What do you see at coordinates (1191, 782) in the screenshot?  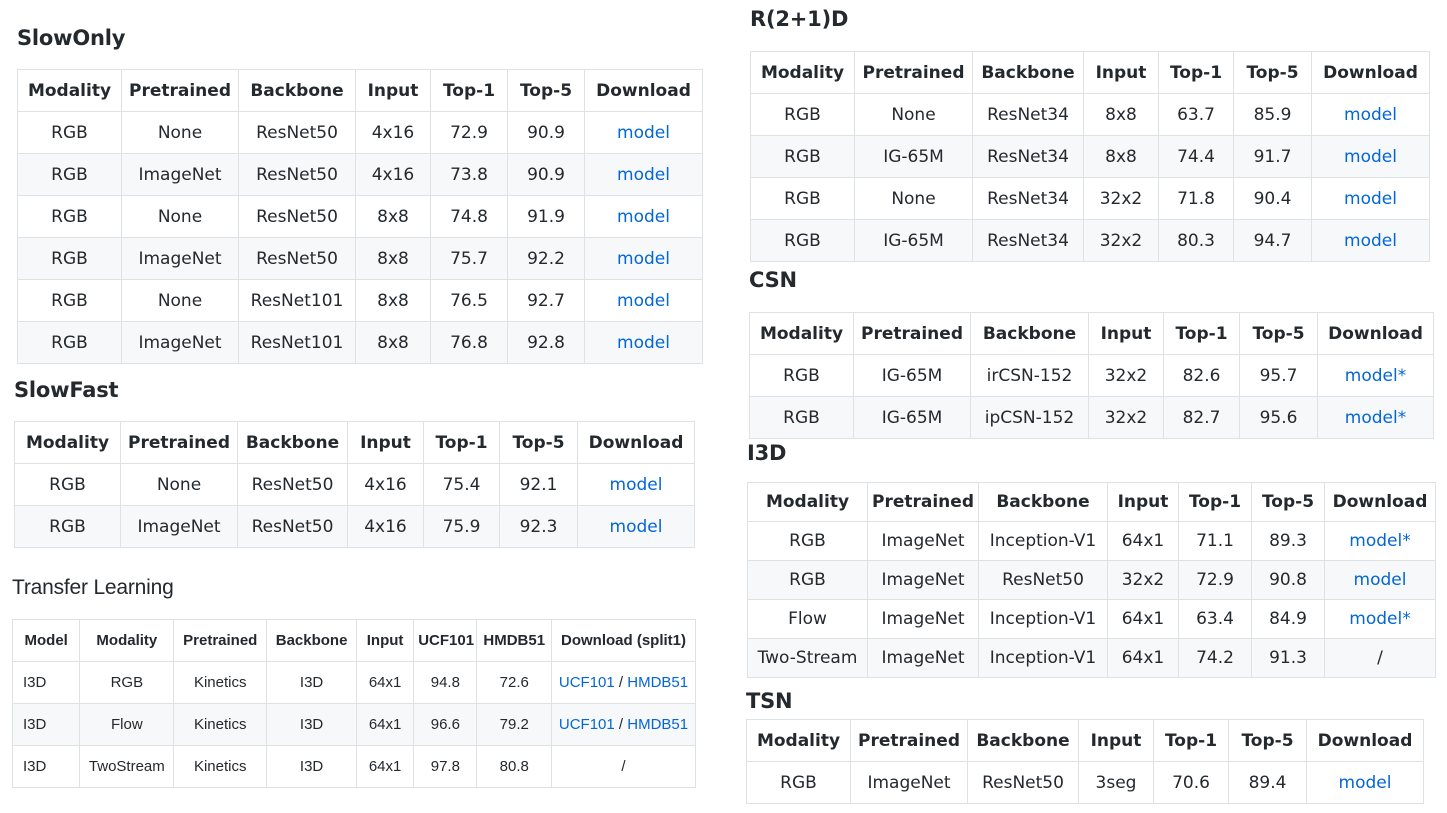 I see `table-cell: 70.6` at bounding box center [1191, 782].